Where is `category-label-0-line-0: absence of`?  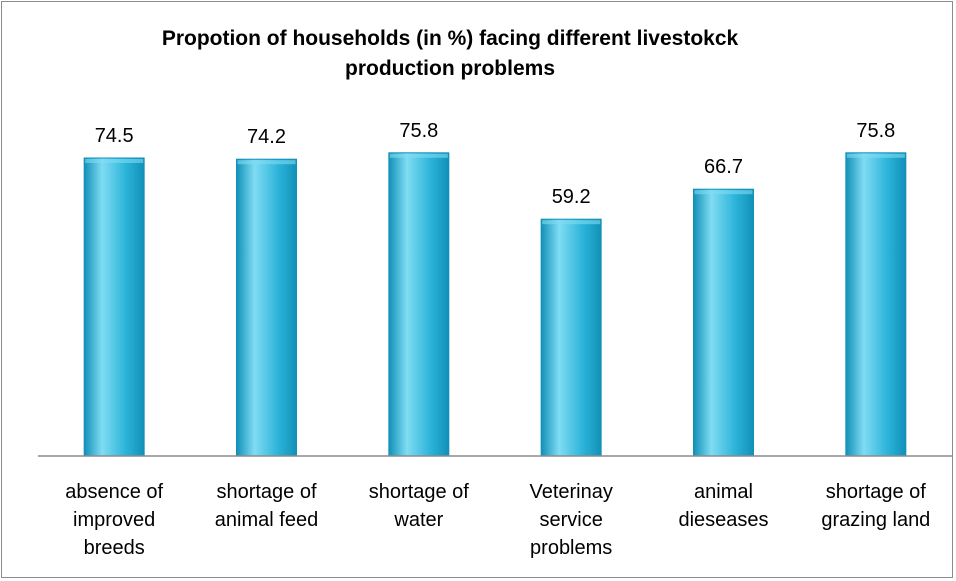
category-label-0-line-0: absence of is located at coordinates (114, 492).